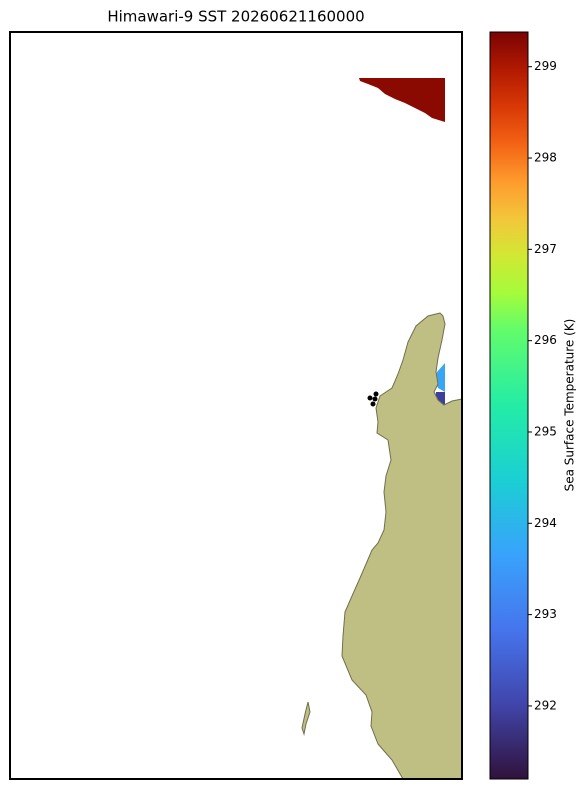 This screenshot has height=790, width=588. Describe the element at coordinates (509, 405) in the screenshot. I see `colorbar` at that location.